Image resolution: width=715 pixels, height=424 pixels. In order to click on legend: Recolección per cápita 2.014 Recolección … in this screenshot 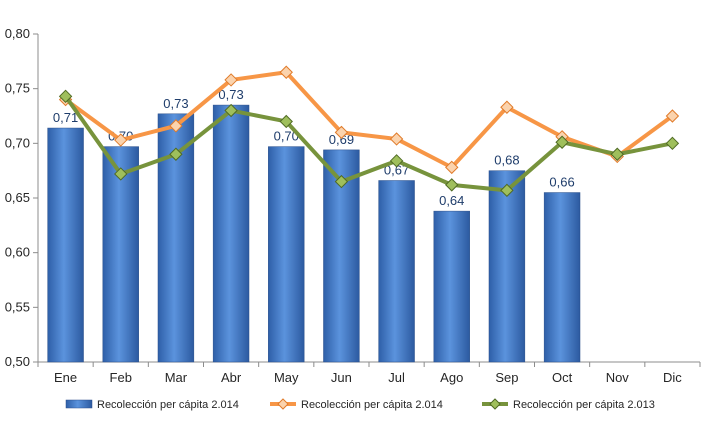, I will do `click(360, 404)`.